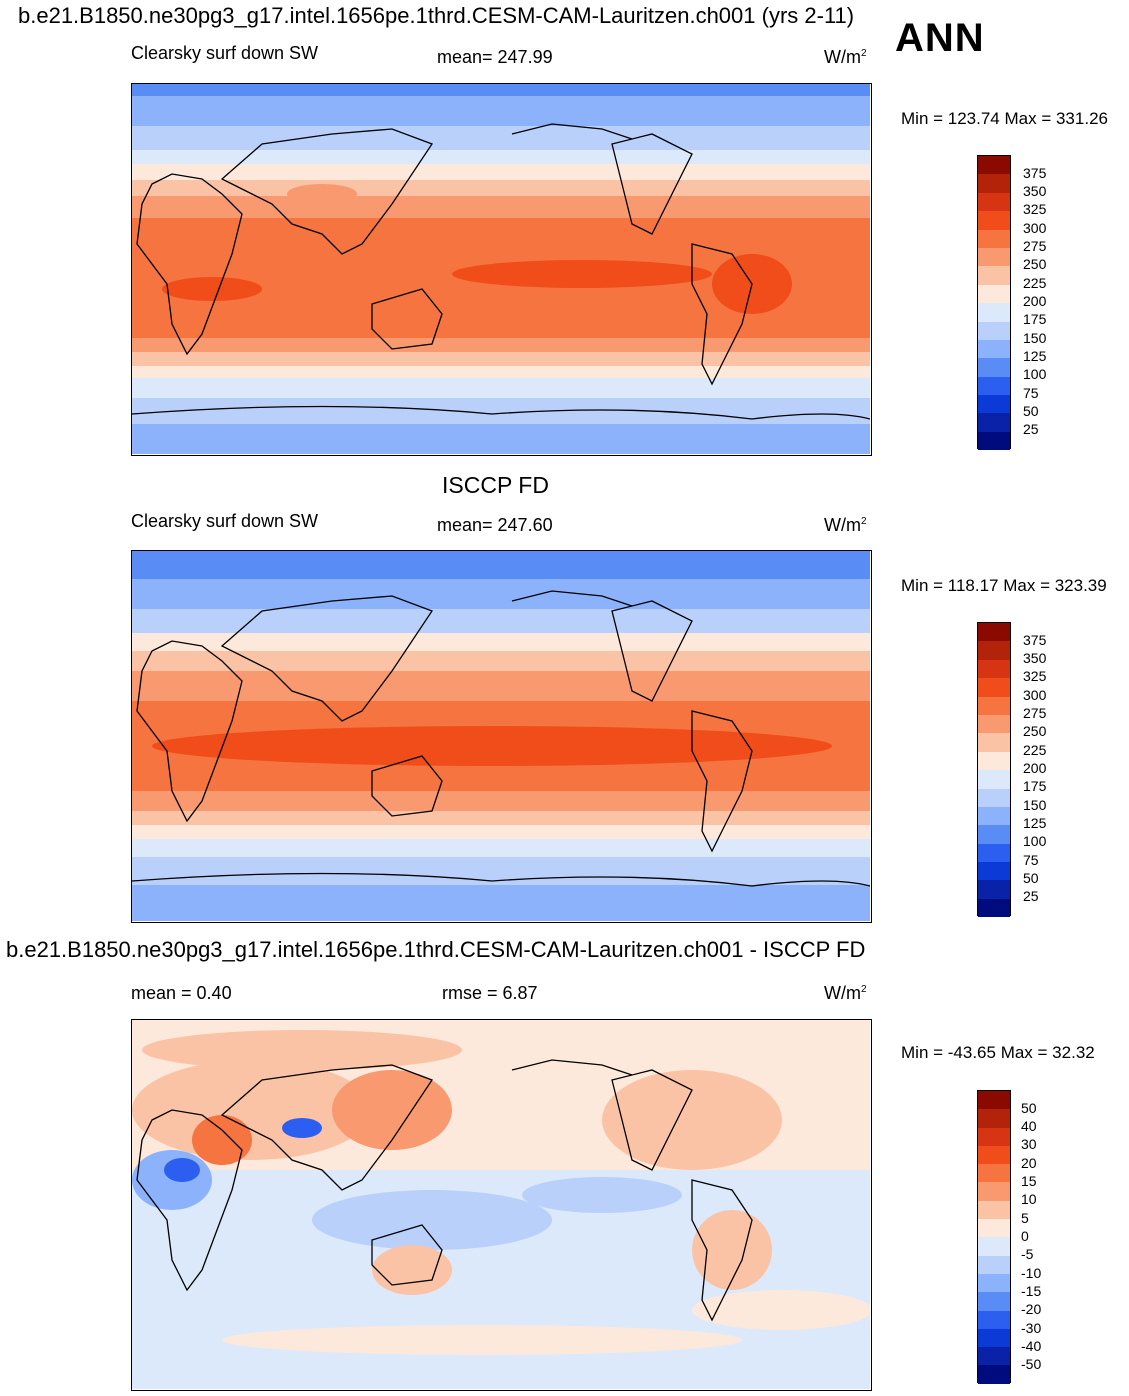 The image size is (1129, 1396). I want to click on panel2-colorbar, so click(994, 770).